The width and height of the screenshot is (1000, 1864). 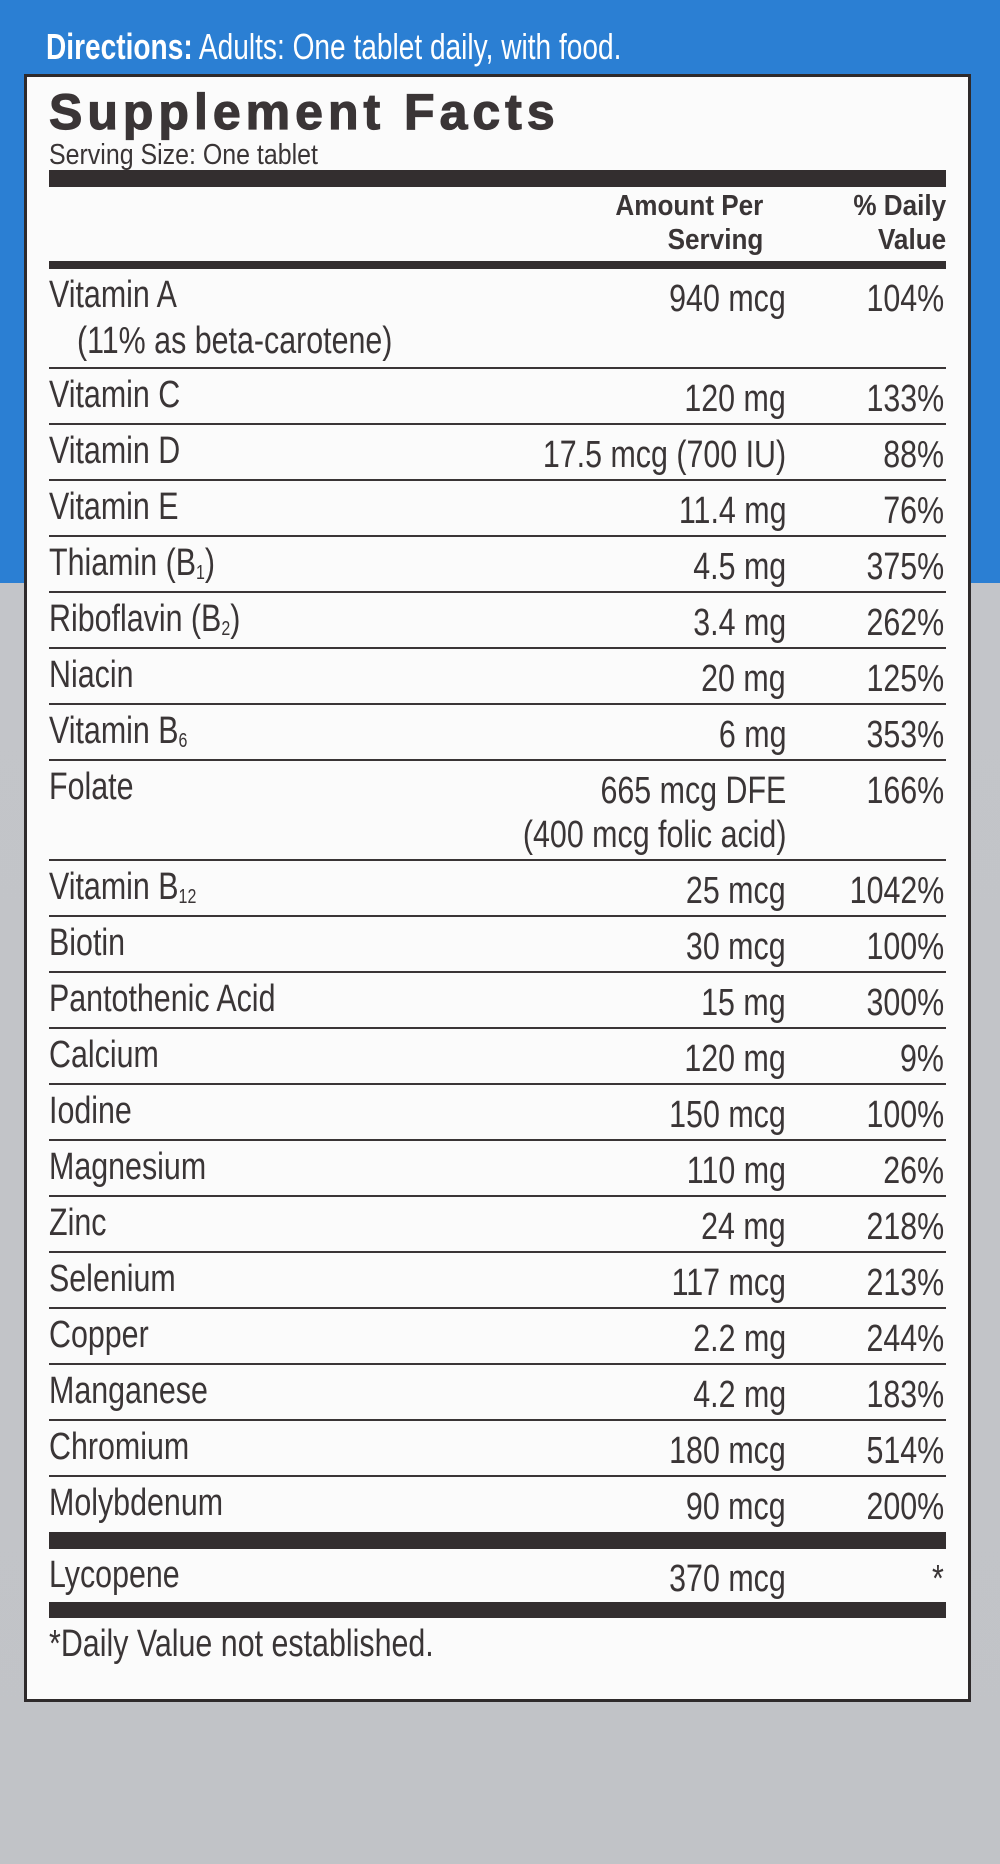 I want to click on table-row: Lycopene 370 mcg *, so click(x=497, y=1576).